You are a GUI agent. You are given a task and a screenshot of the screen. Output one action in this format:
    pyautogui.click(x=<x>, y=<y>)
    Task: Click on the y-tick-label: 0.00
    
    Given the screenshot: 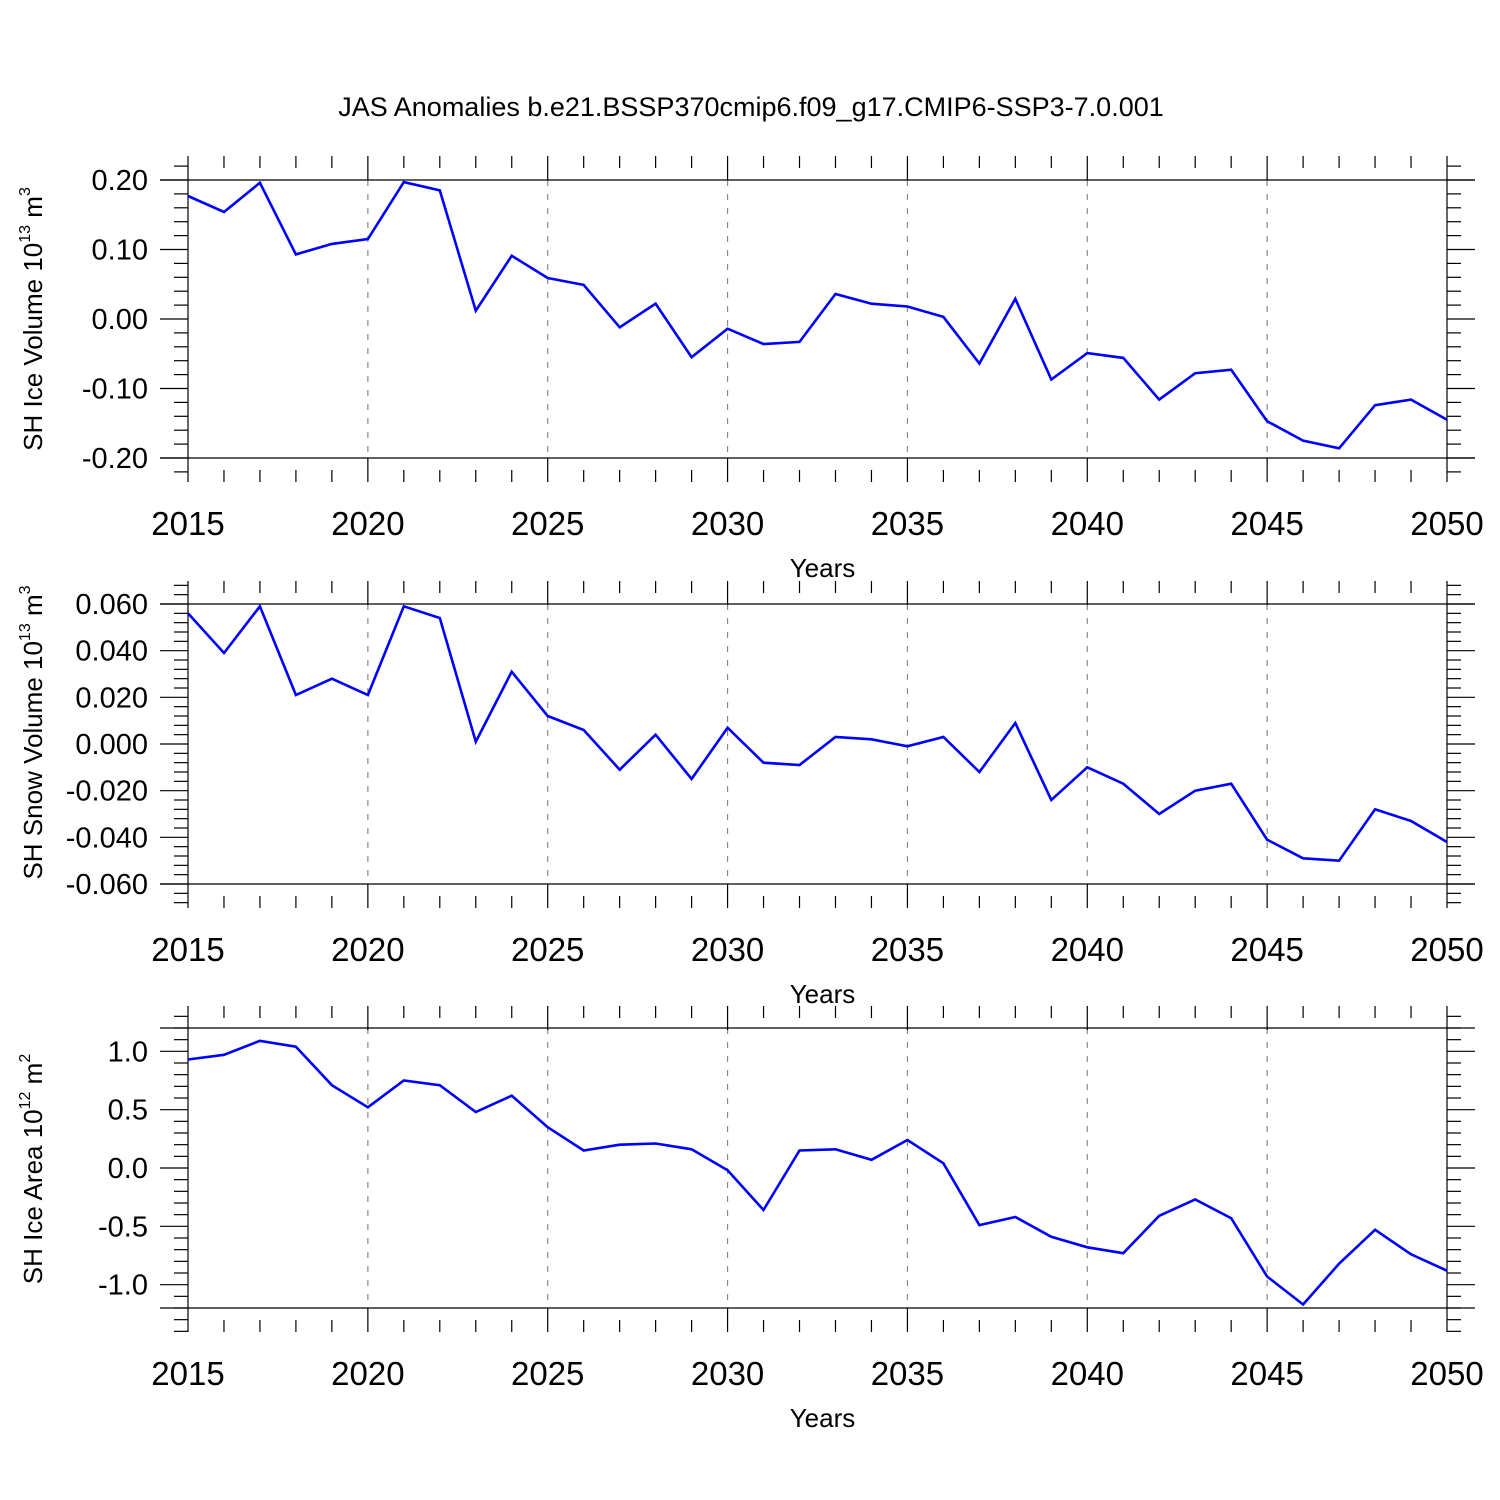 What is the action you would take?
    pyautogui.click(x=120, y=320)
    